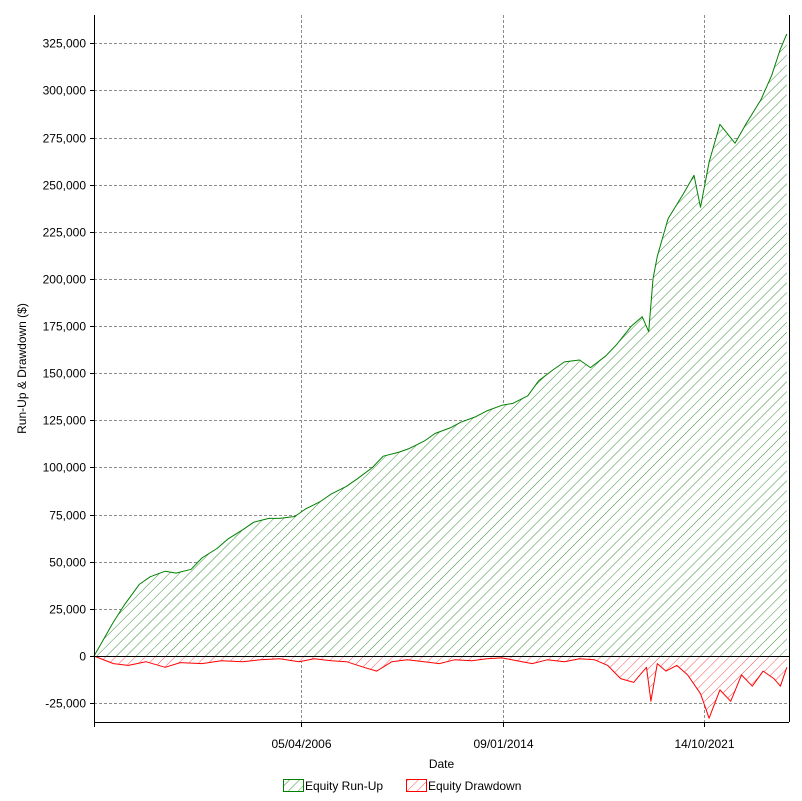  I want to click on y-tick-label: 150,000, so click(65, 374).